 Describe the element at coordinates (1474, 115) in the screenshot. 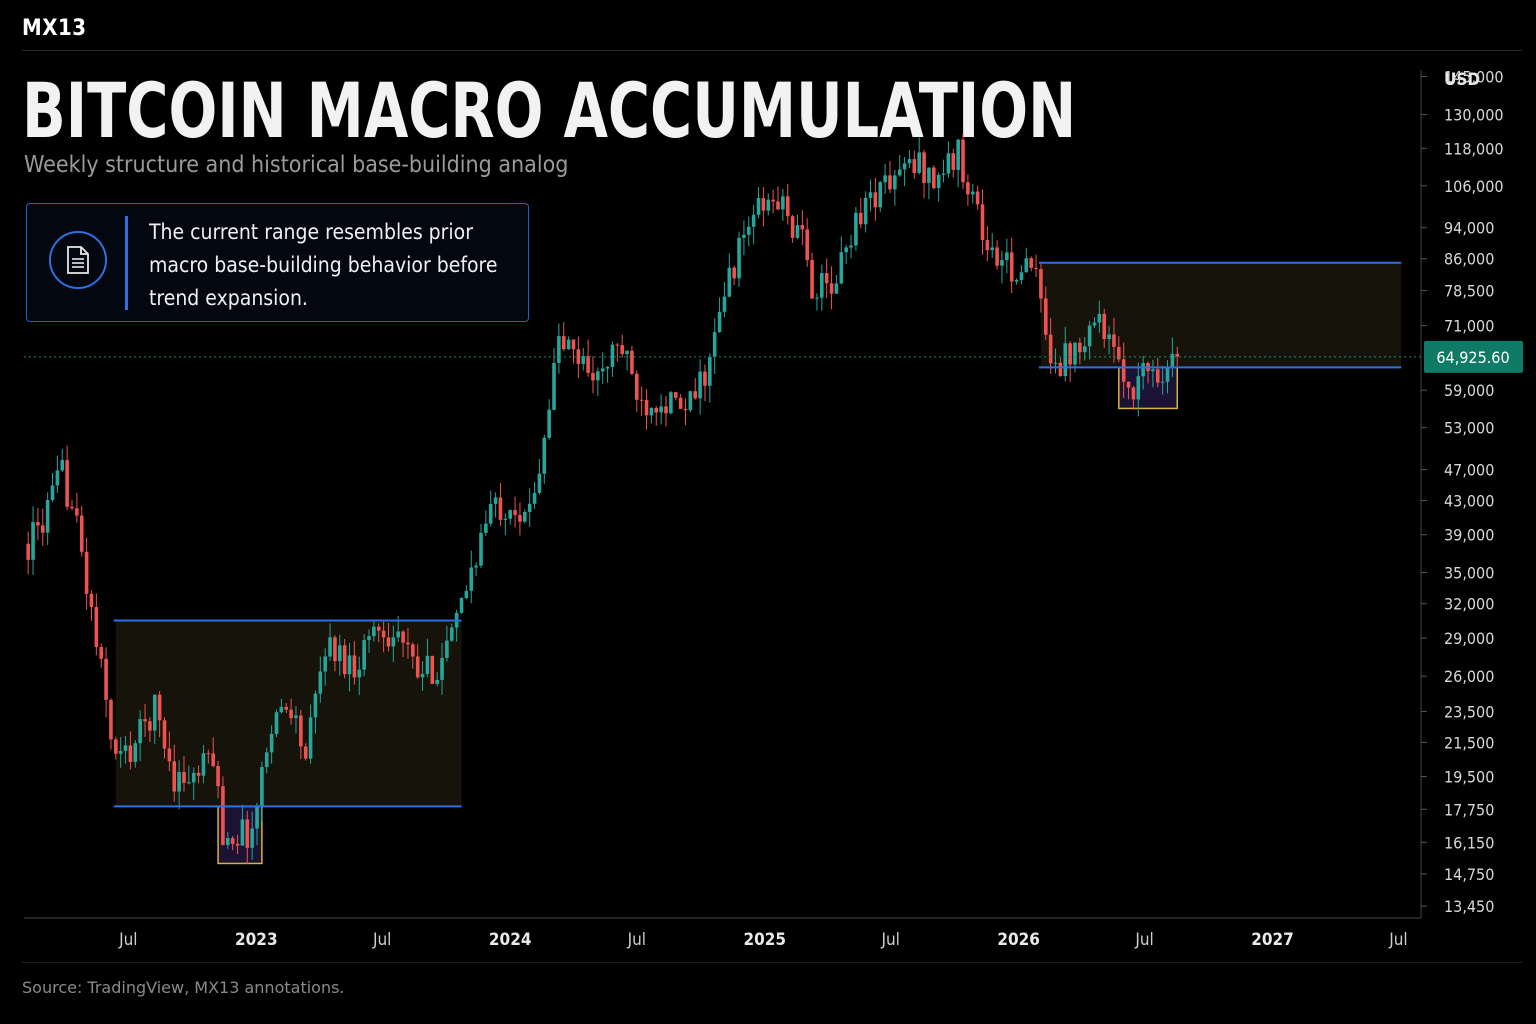

I see `y-tick-label: 130,000` at that location.